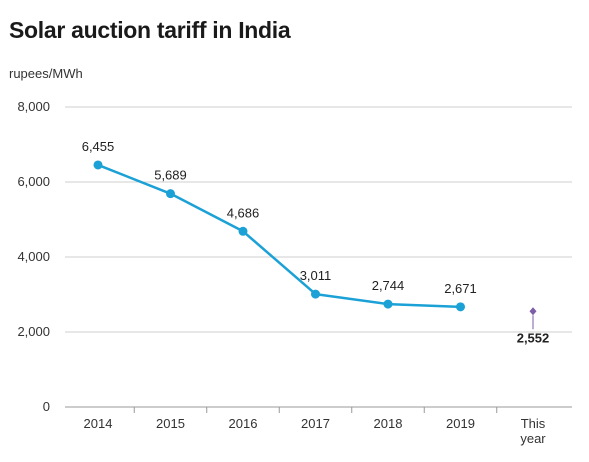 The height and width of the screenshot is (462, 589). What do you see at coordinates (170, 423) in the screenshot?
I see `x-tick-label: 2015` at bounding box center [170, 423].